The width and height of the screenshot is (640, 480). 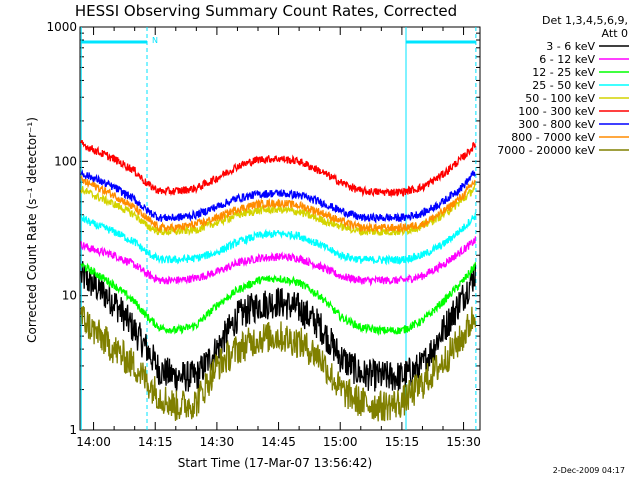 What do you see at coordinates (567, 59) in the screenshot?
I see `legend-label: 6 - 12 keV` at bounding box center [567, 59].